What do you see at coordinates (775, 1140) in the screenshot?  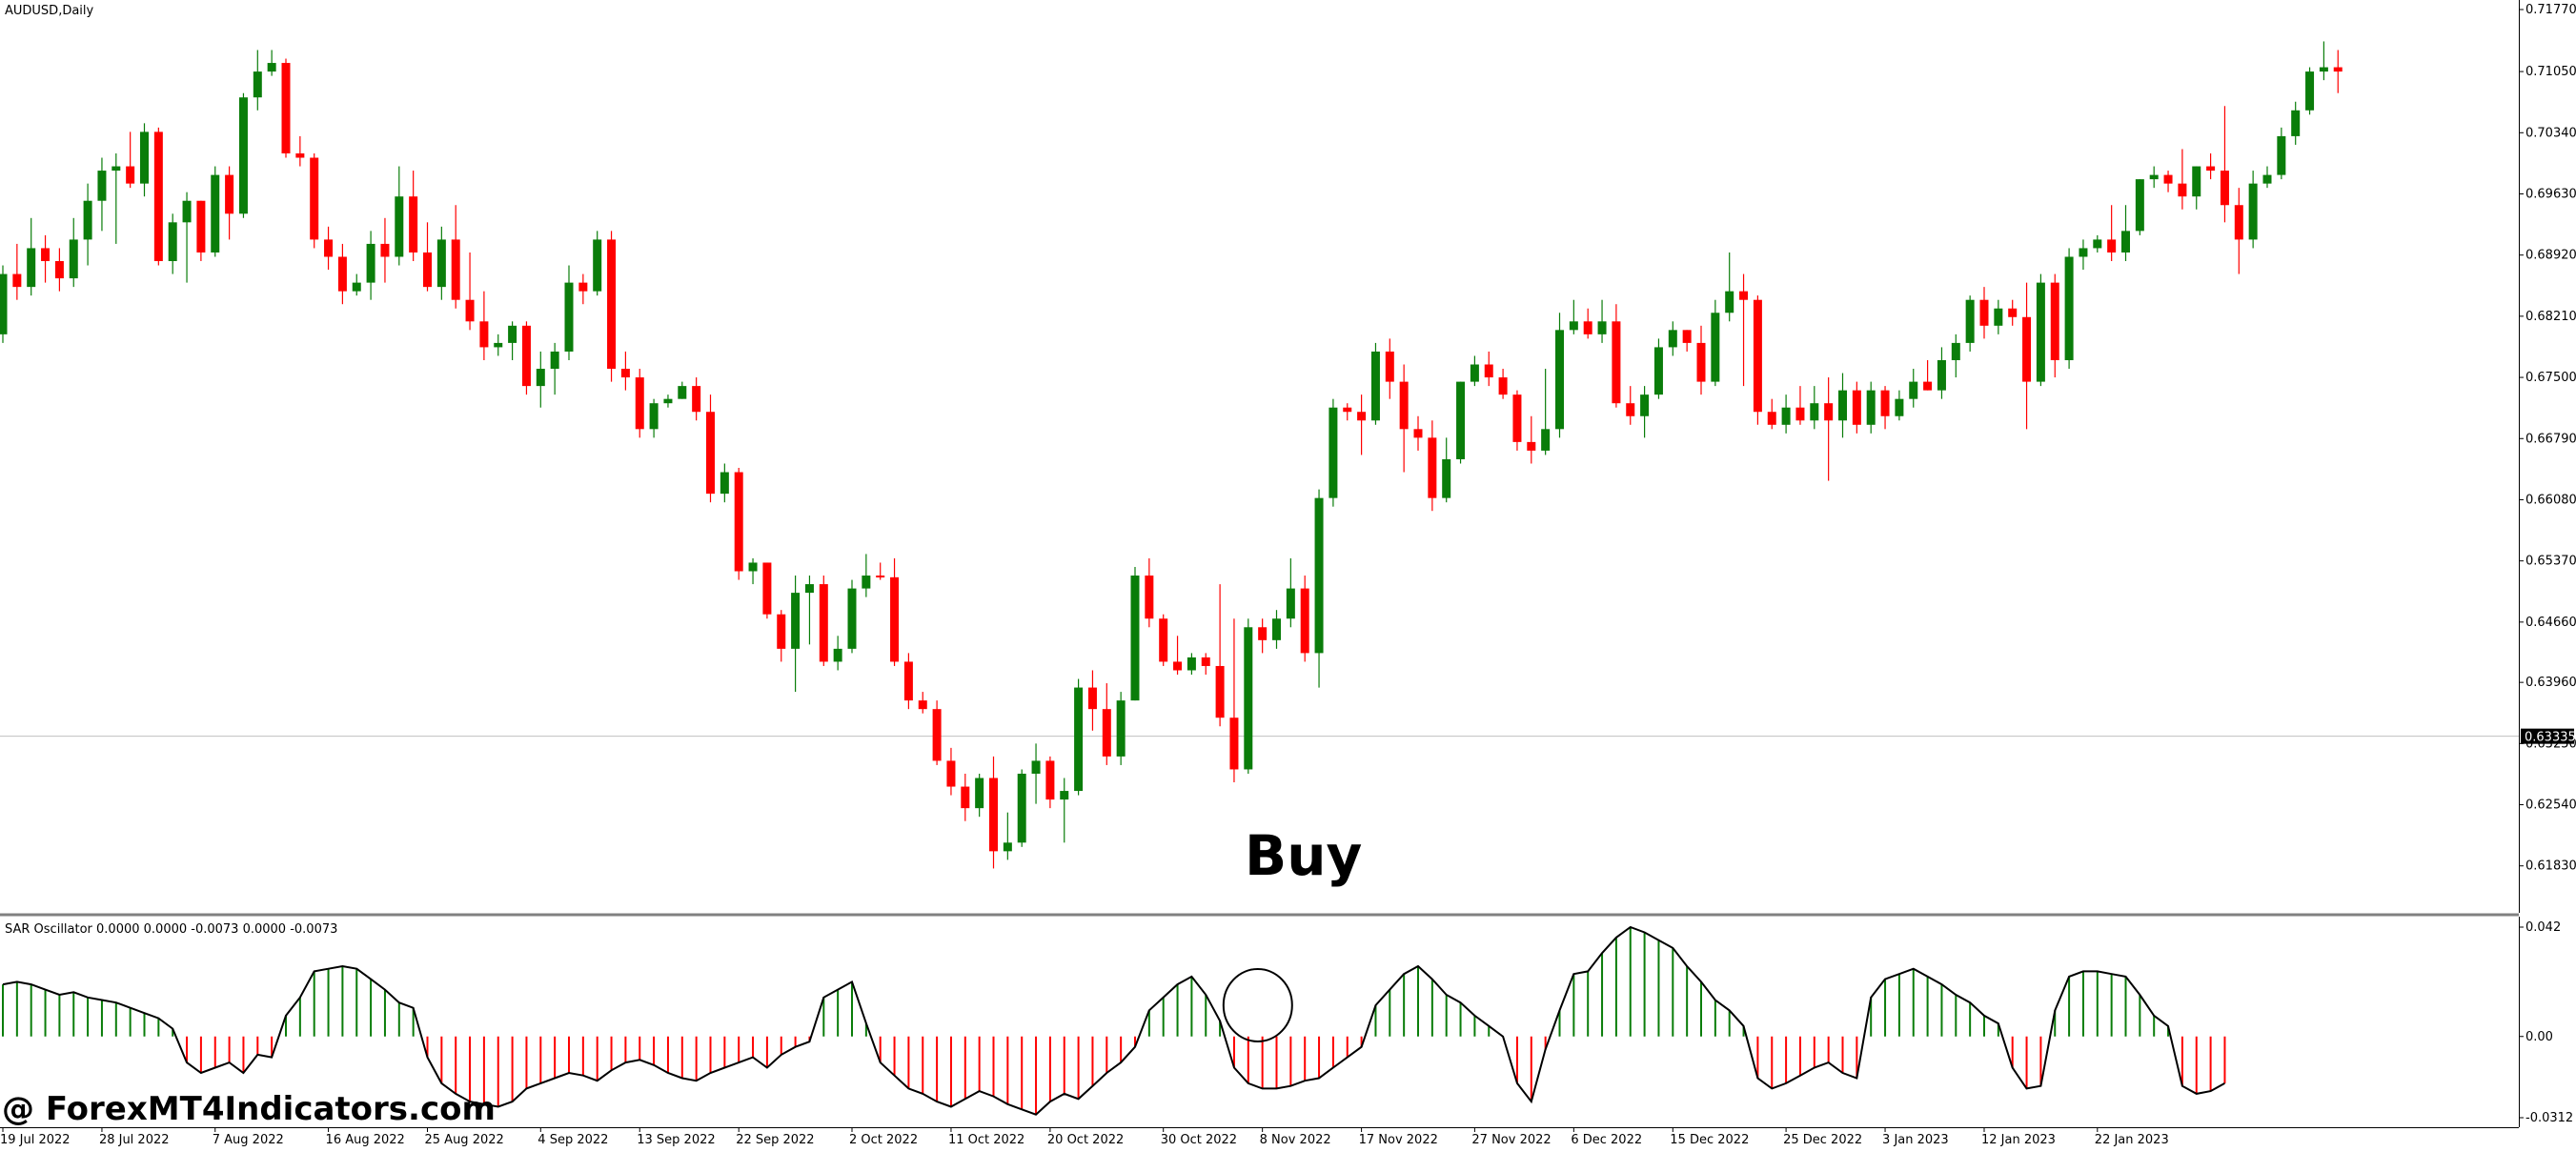 I see `time-tick-label: 22 Sep 2022` at bounding box center [775, 1140].